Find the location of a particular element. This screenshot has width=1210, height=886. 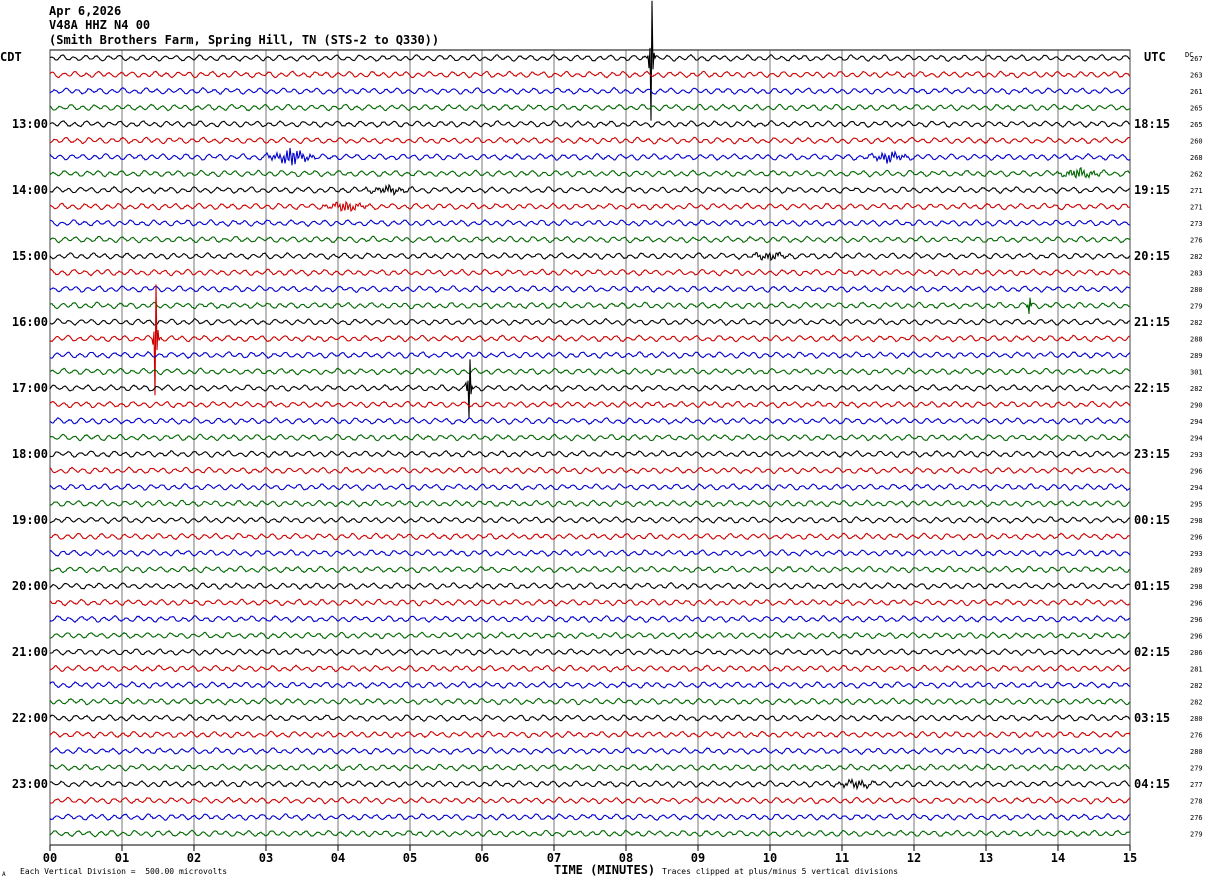

dc-offset-label: 290 is located at coordinates (1196, 406).